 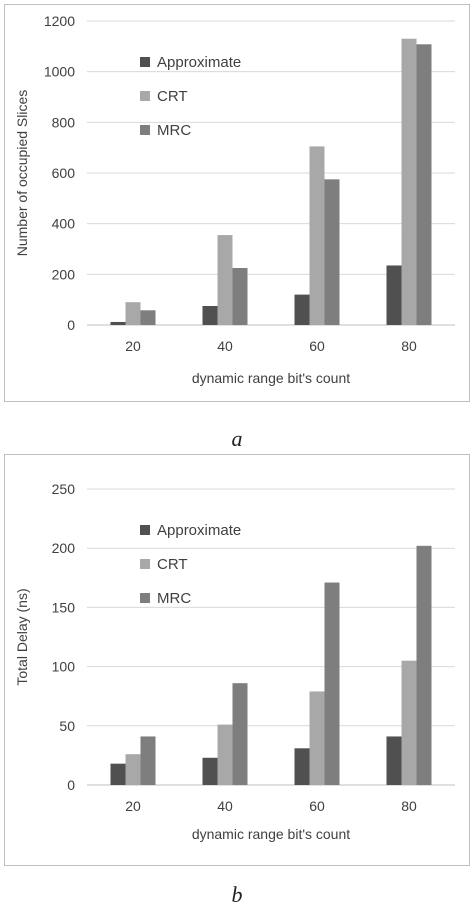 What do you see at coordinates (59, 72) in the screenshot?
I see `y-tick-label: 1000` at bounding box center [59, 72].